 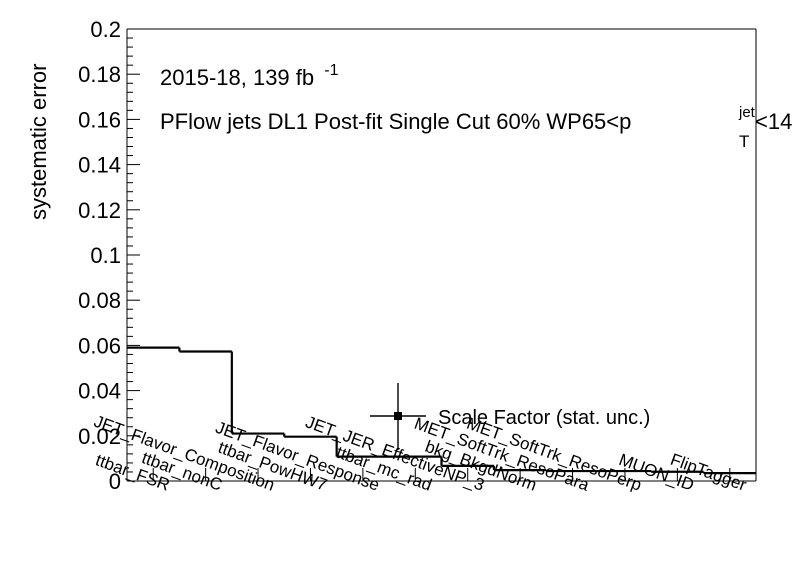 I want to click on luminosity-annotation: 2015-18, 139 fb -1, so click(x=249, y=76).